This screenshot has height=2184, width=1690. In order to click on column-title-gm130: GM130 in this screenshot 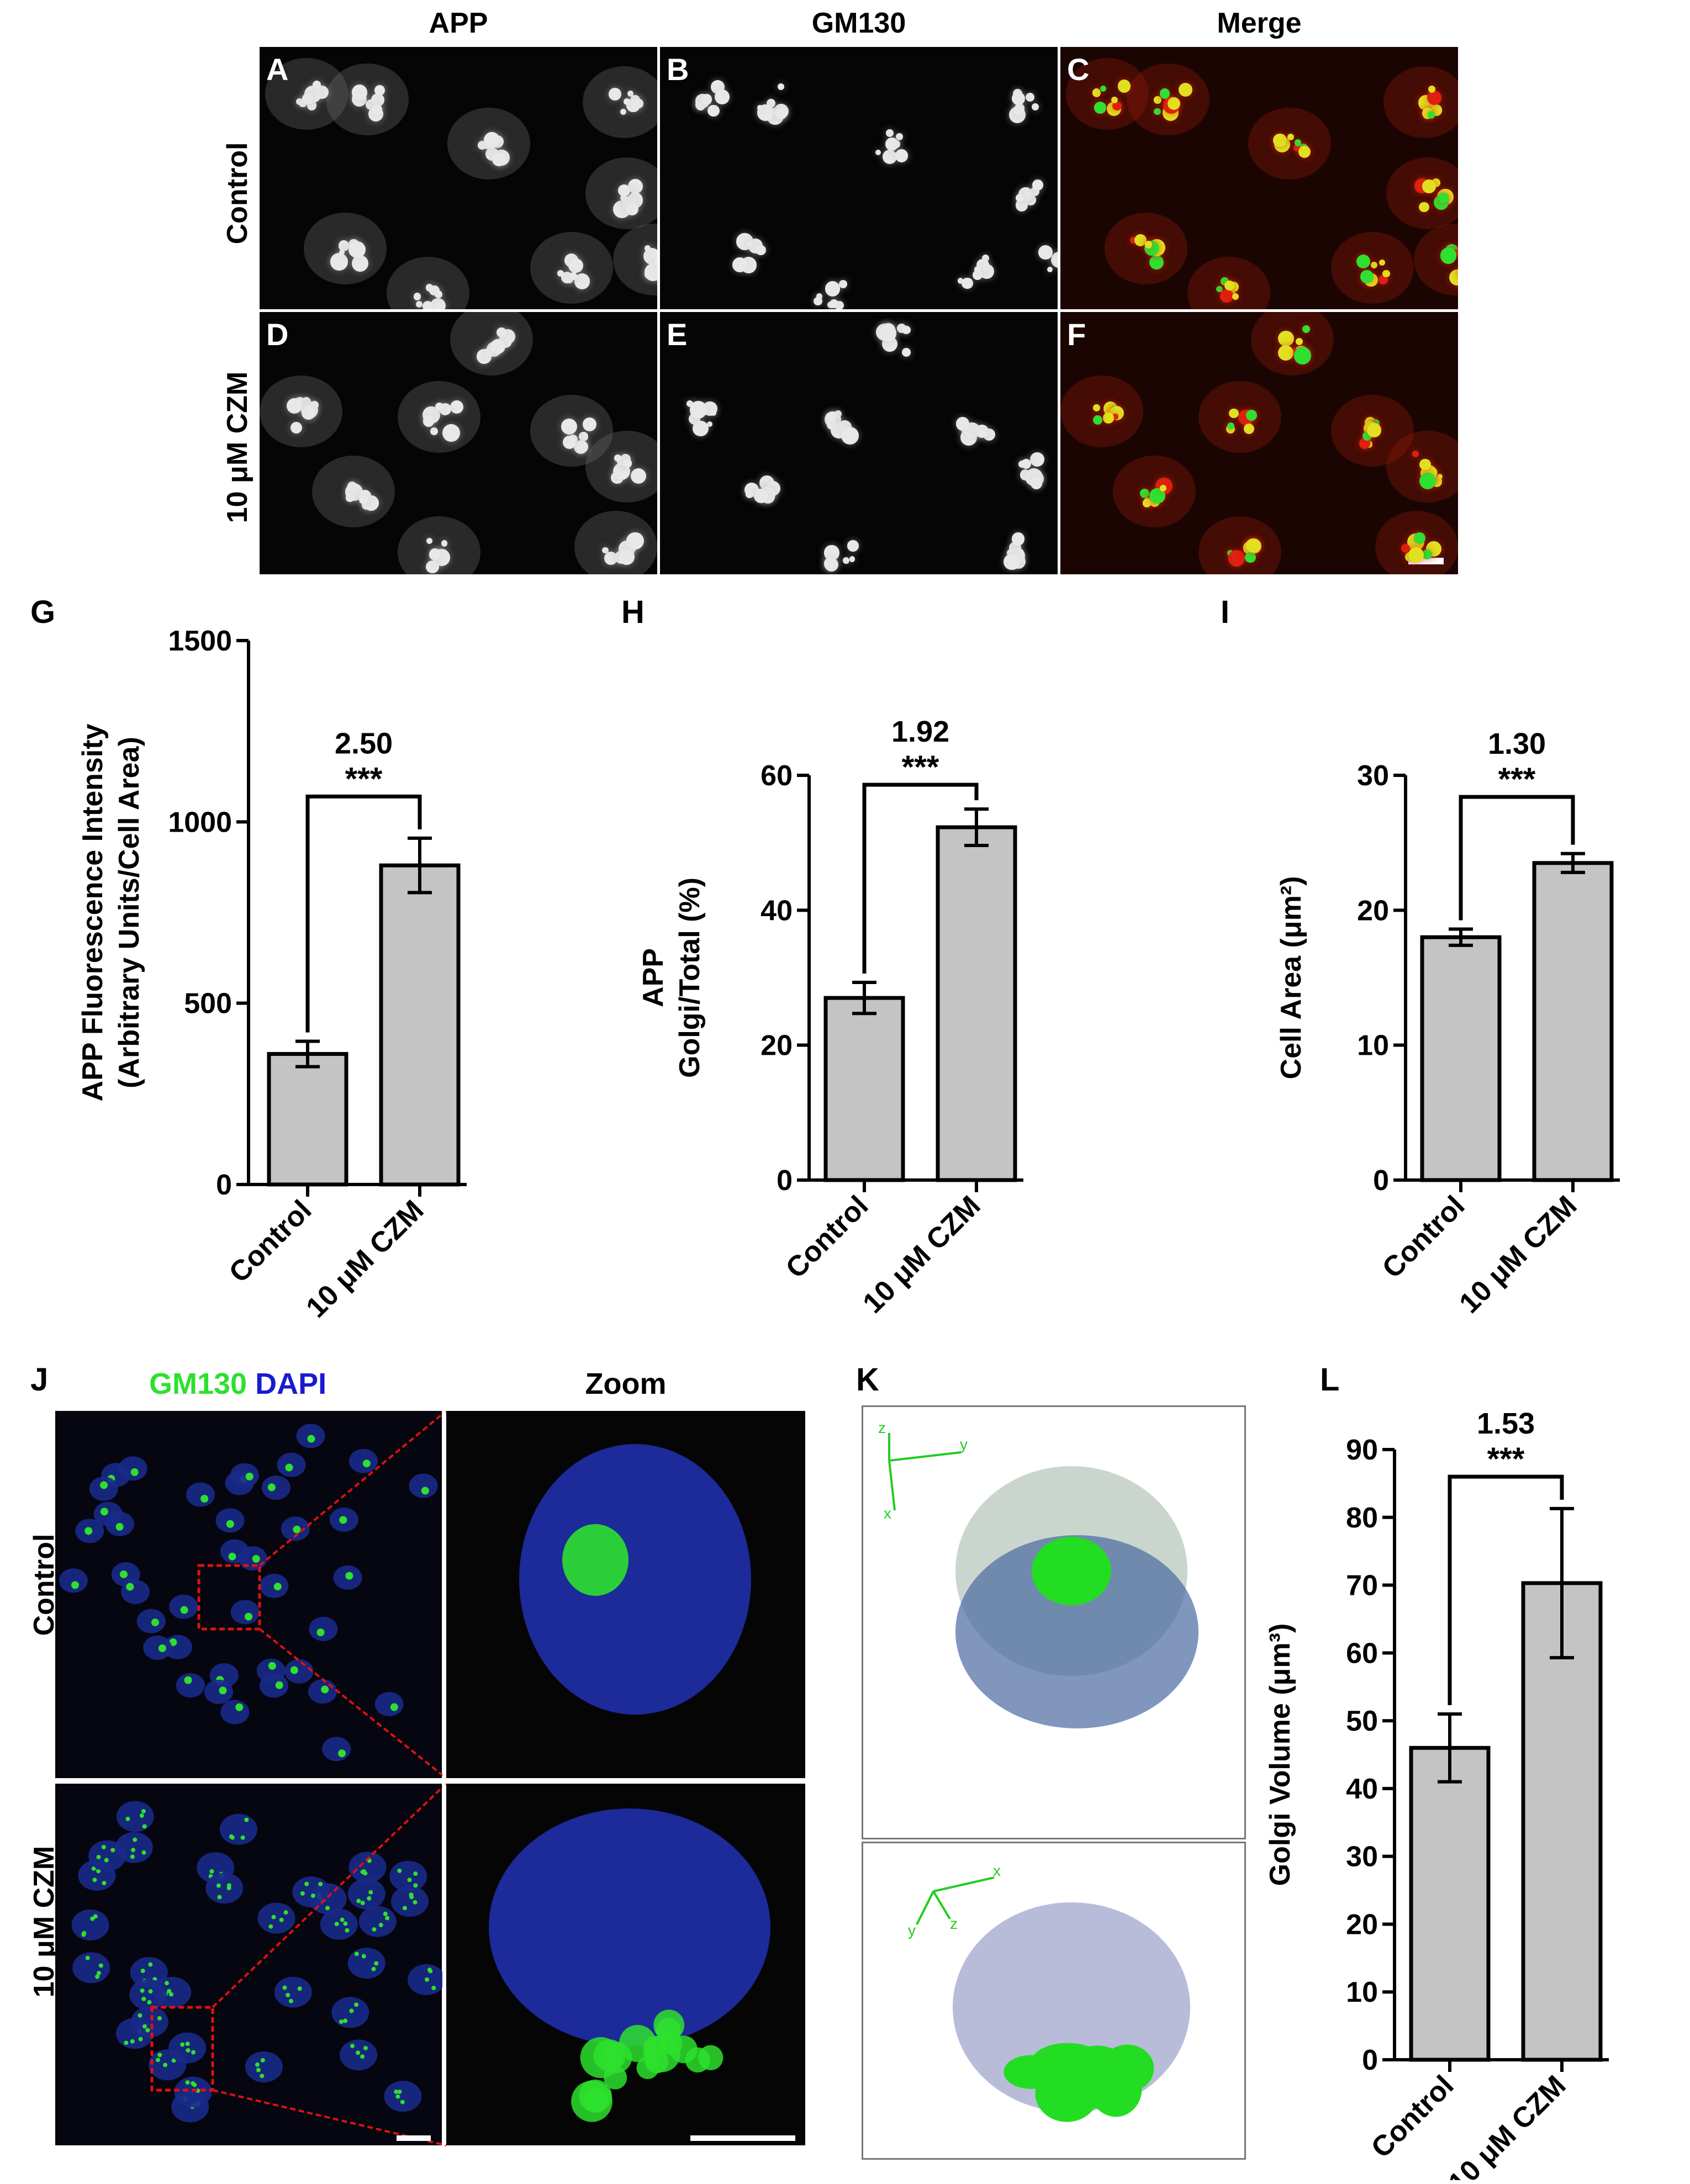, I will do `click(859, 23)`.